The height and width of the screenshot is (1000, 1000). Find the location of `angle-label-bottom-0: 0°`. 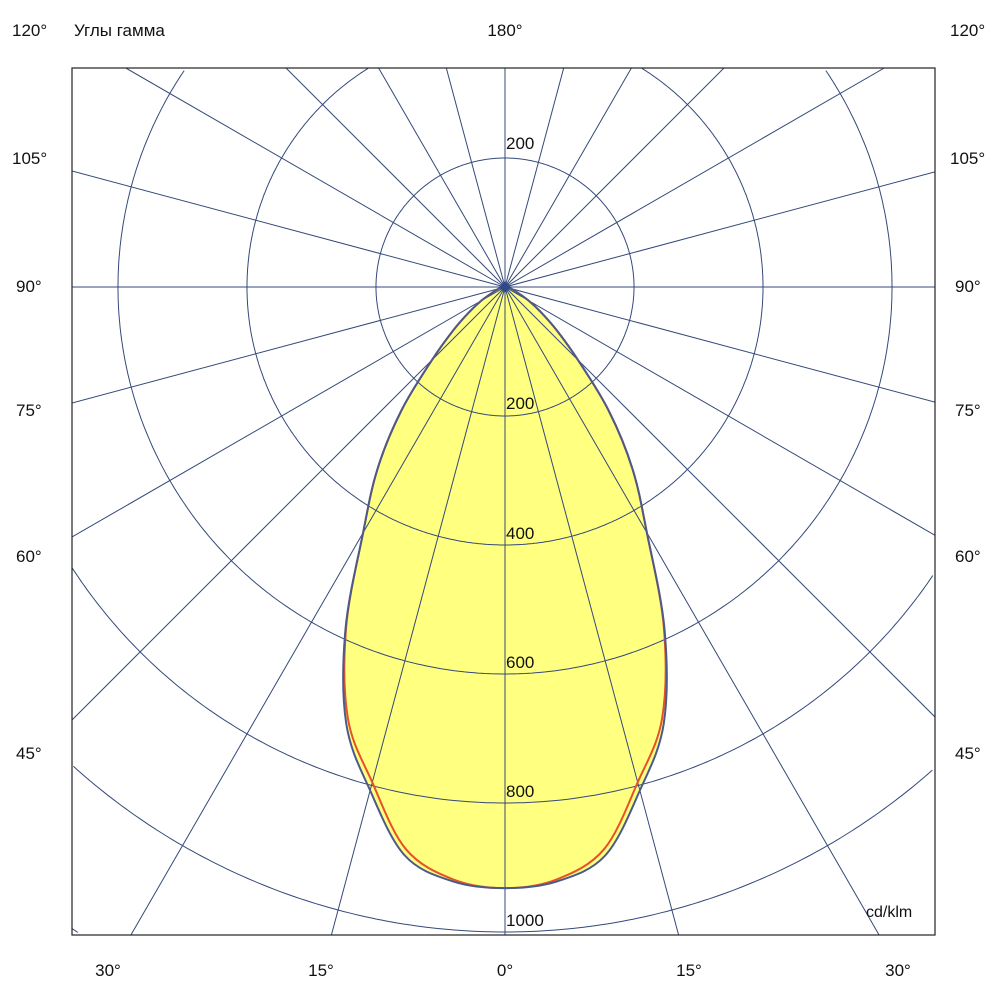

angle-label-bottom-0: 0° is located at coordinates (505, 970).